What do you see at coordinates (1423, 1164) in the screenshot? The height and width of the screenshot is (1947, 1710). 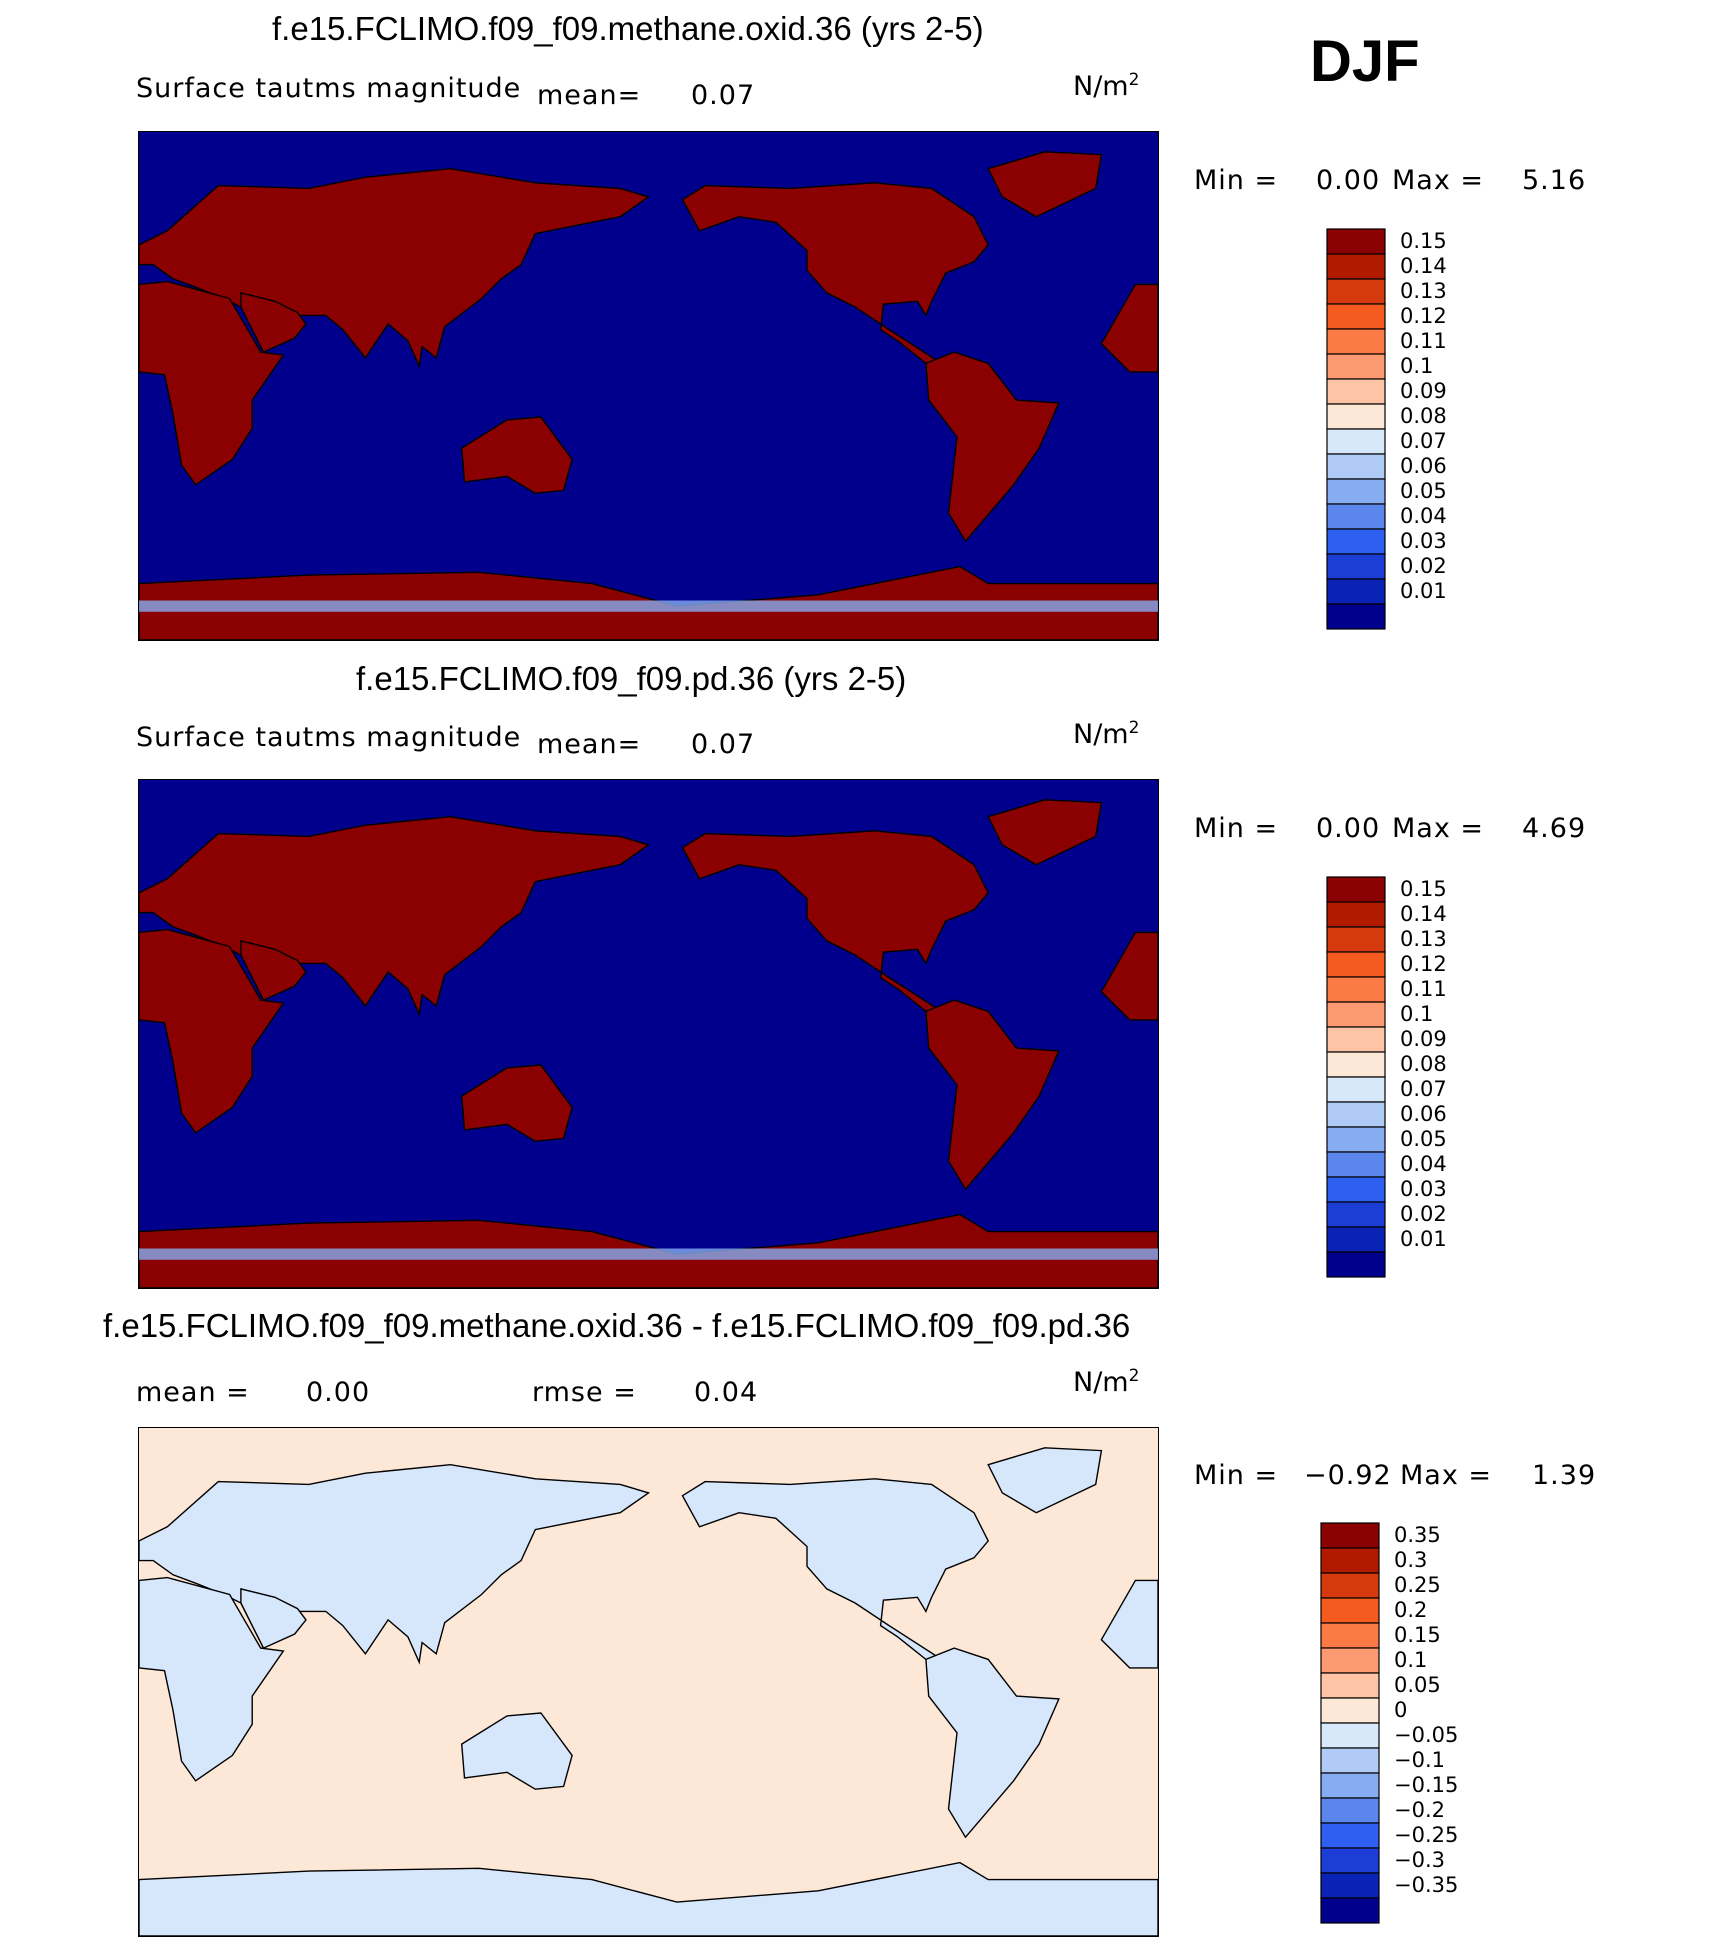 I see `colorbar-tick-label: 0.04` at bounding box center [1423, 1164].